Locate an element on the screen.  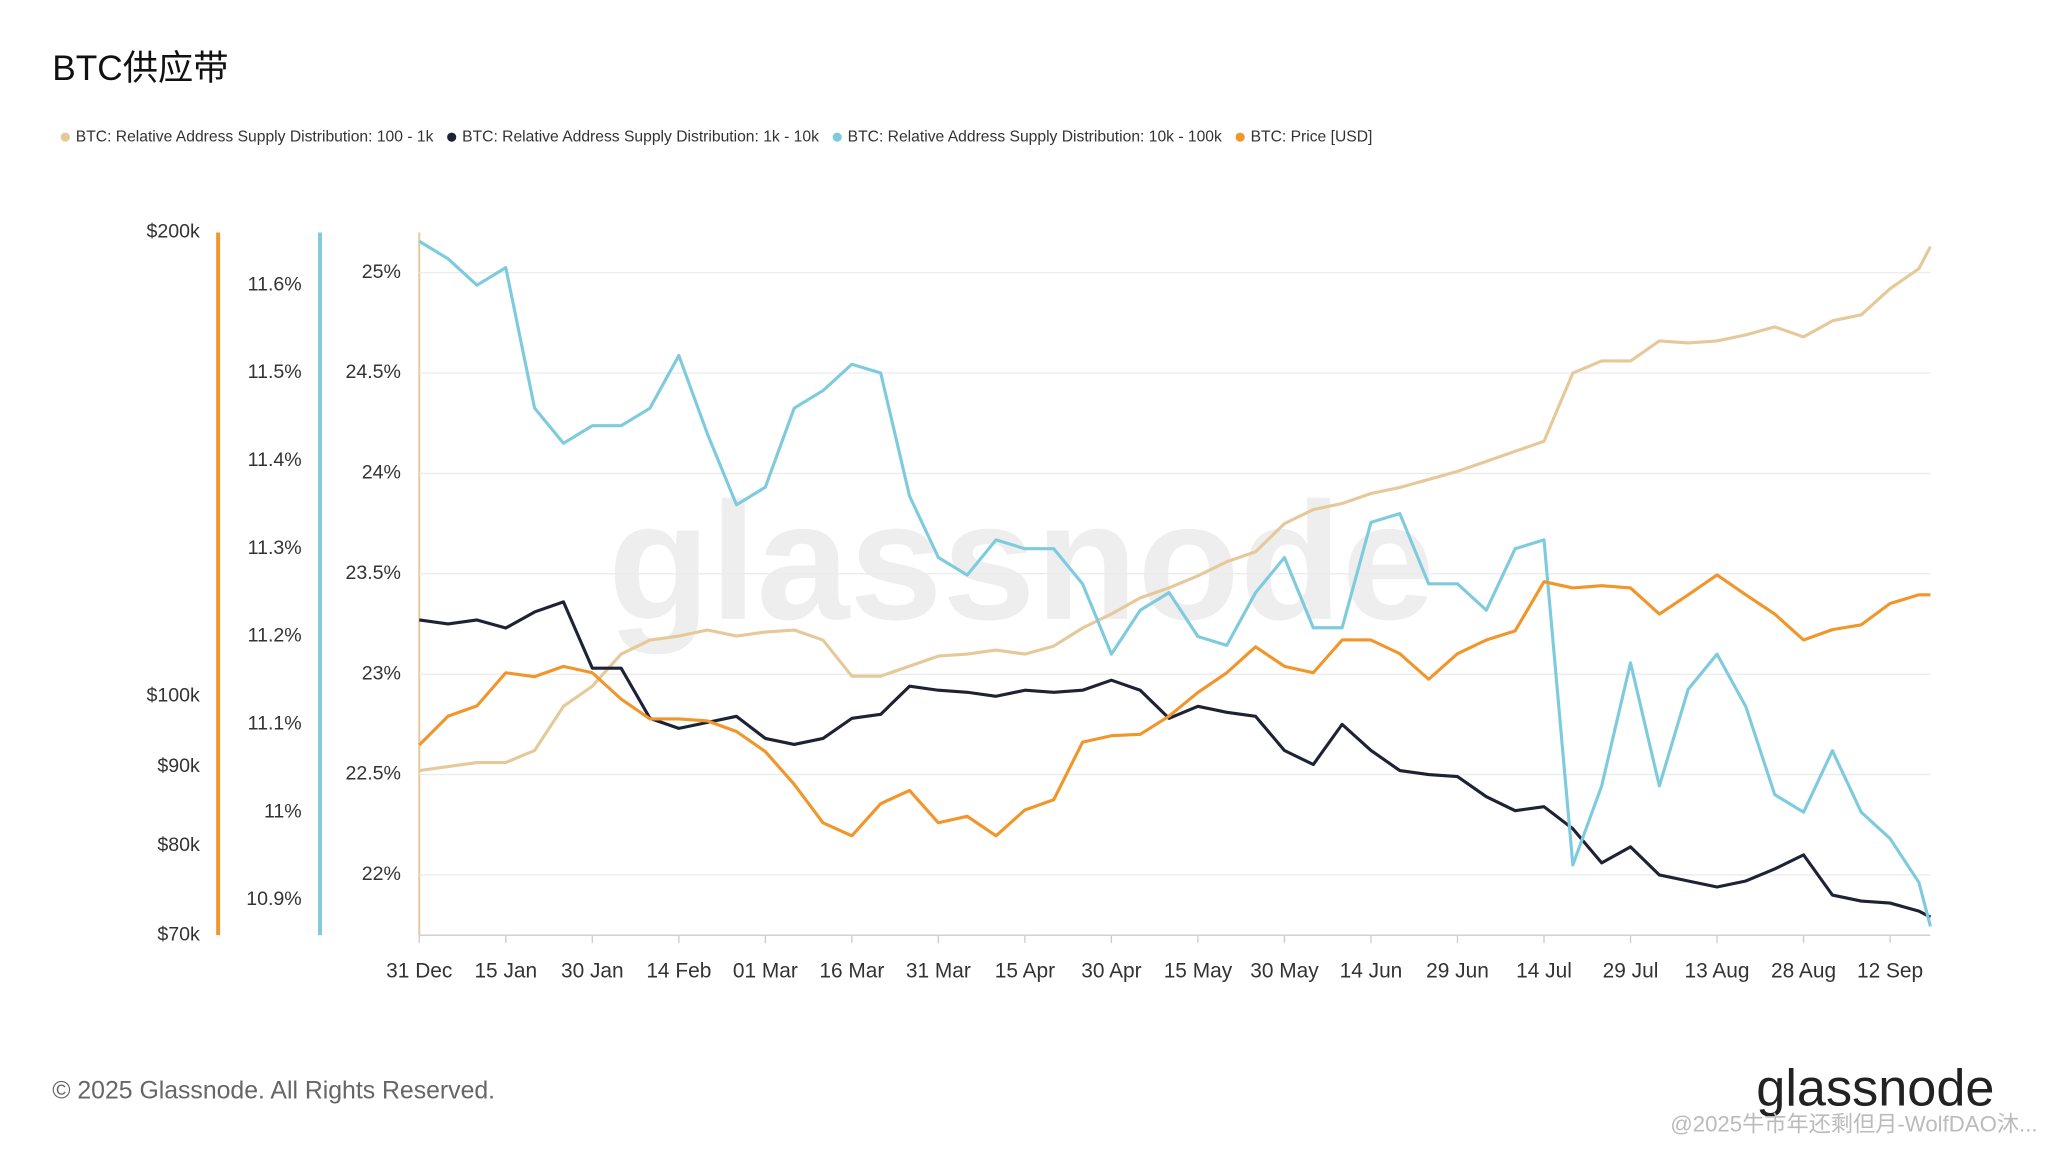
x-tick-label: 31 Mar is located at coordinates (938, 970).